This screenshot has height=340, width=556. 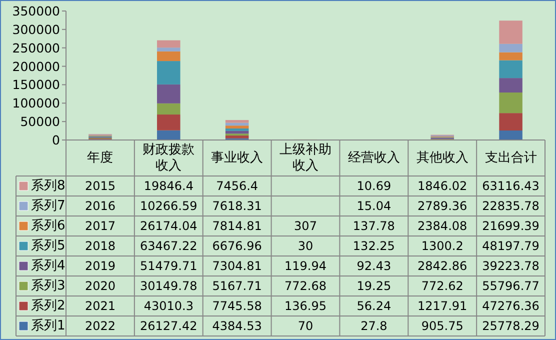 I want to click on data-label: 19846.4, so click(x=169, y=186).